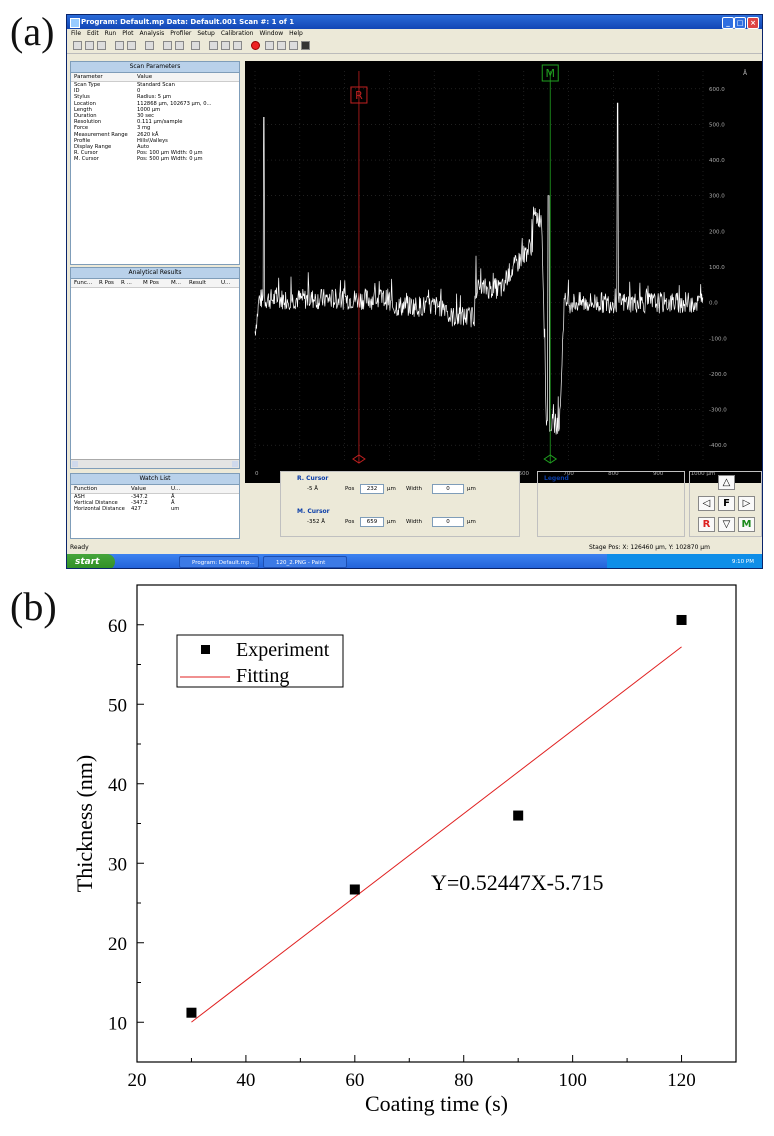  Describe the element at coordinates (359, 95) in the screenshot. I see `r-cursor-handle` at that location.